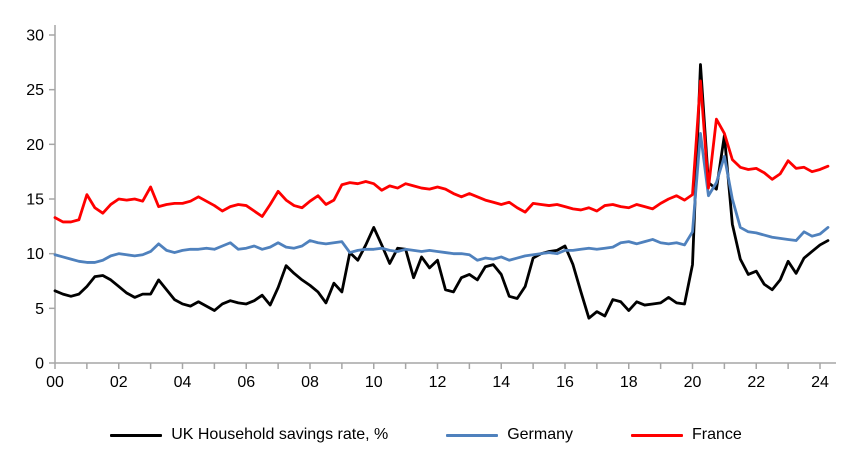  I want to click on legend-item-germany: Germany, so click(509, 435).